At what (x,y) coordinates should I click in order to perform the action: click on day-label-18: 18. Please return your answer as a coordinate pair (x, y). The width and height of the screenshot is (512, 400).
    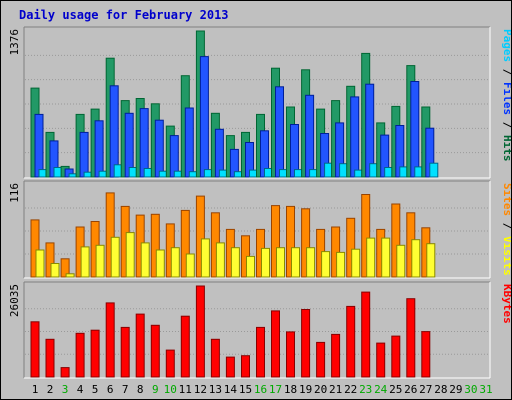
    Looking at the image, I should click on (290, 389).